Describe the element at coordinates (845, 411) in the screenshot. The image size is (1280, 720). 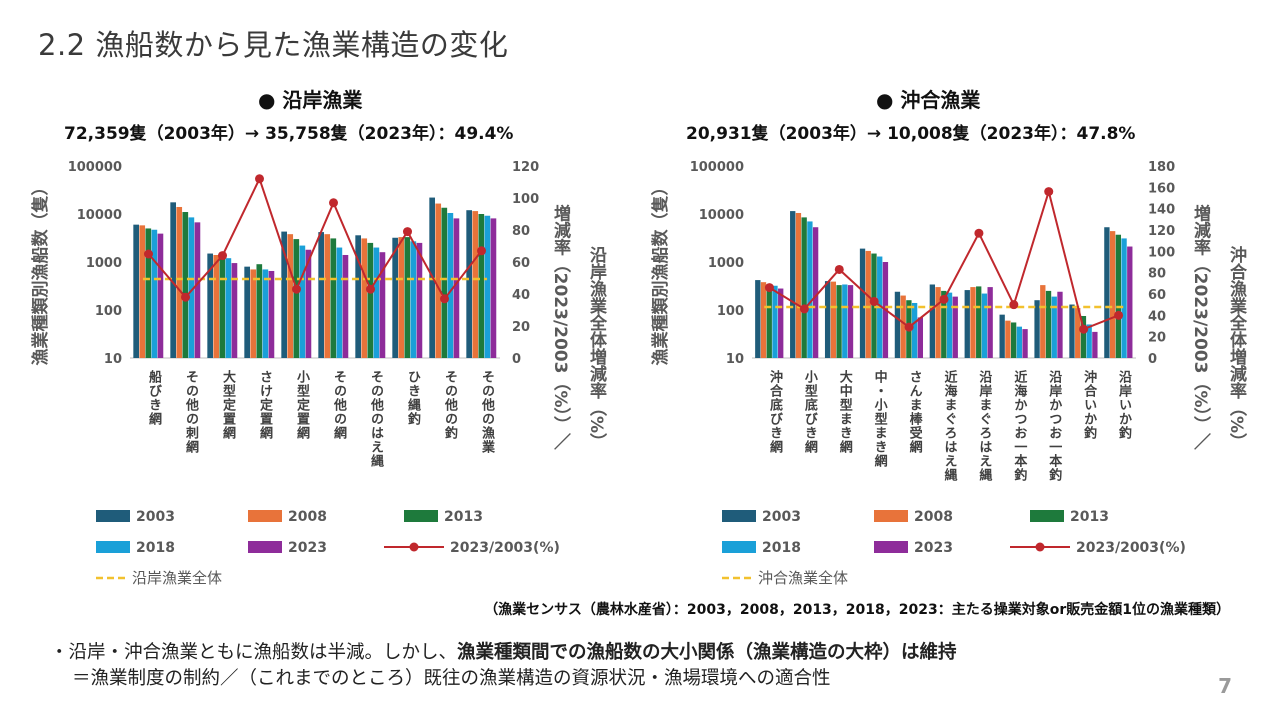
I see `category-label: 大中型まき網` at that location.